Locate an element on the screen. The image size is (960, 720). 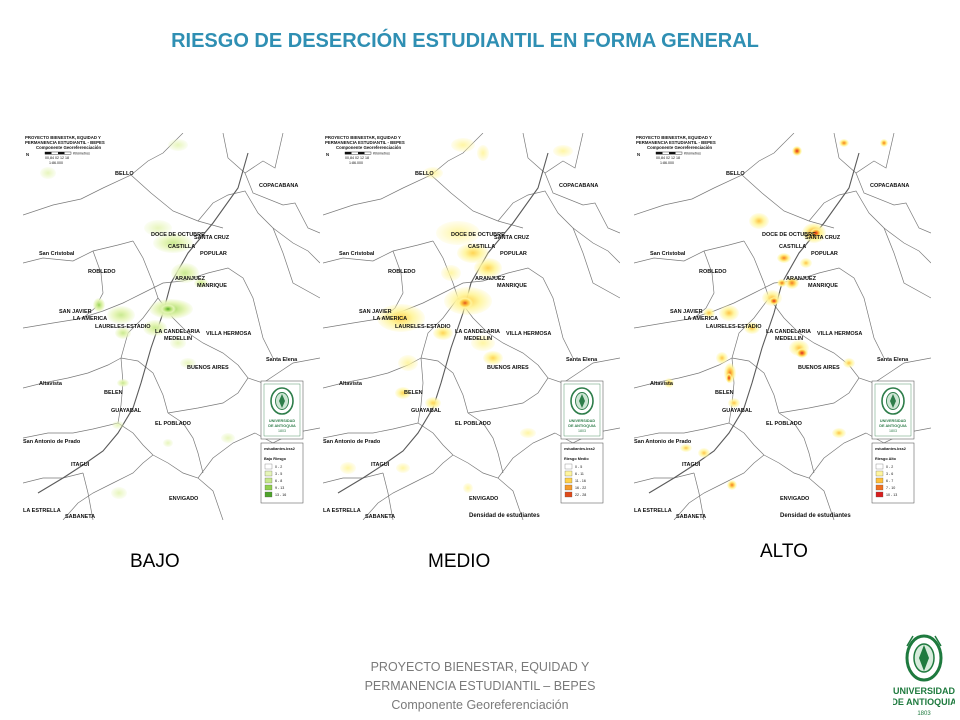
place-label-envigado: ENVIGADO is located at coordinates (795, 499).